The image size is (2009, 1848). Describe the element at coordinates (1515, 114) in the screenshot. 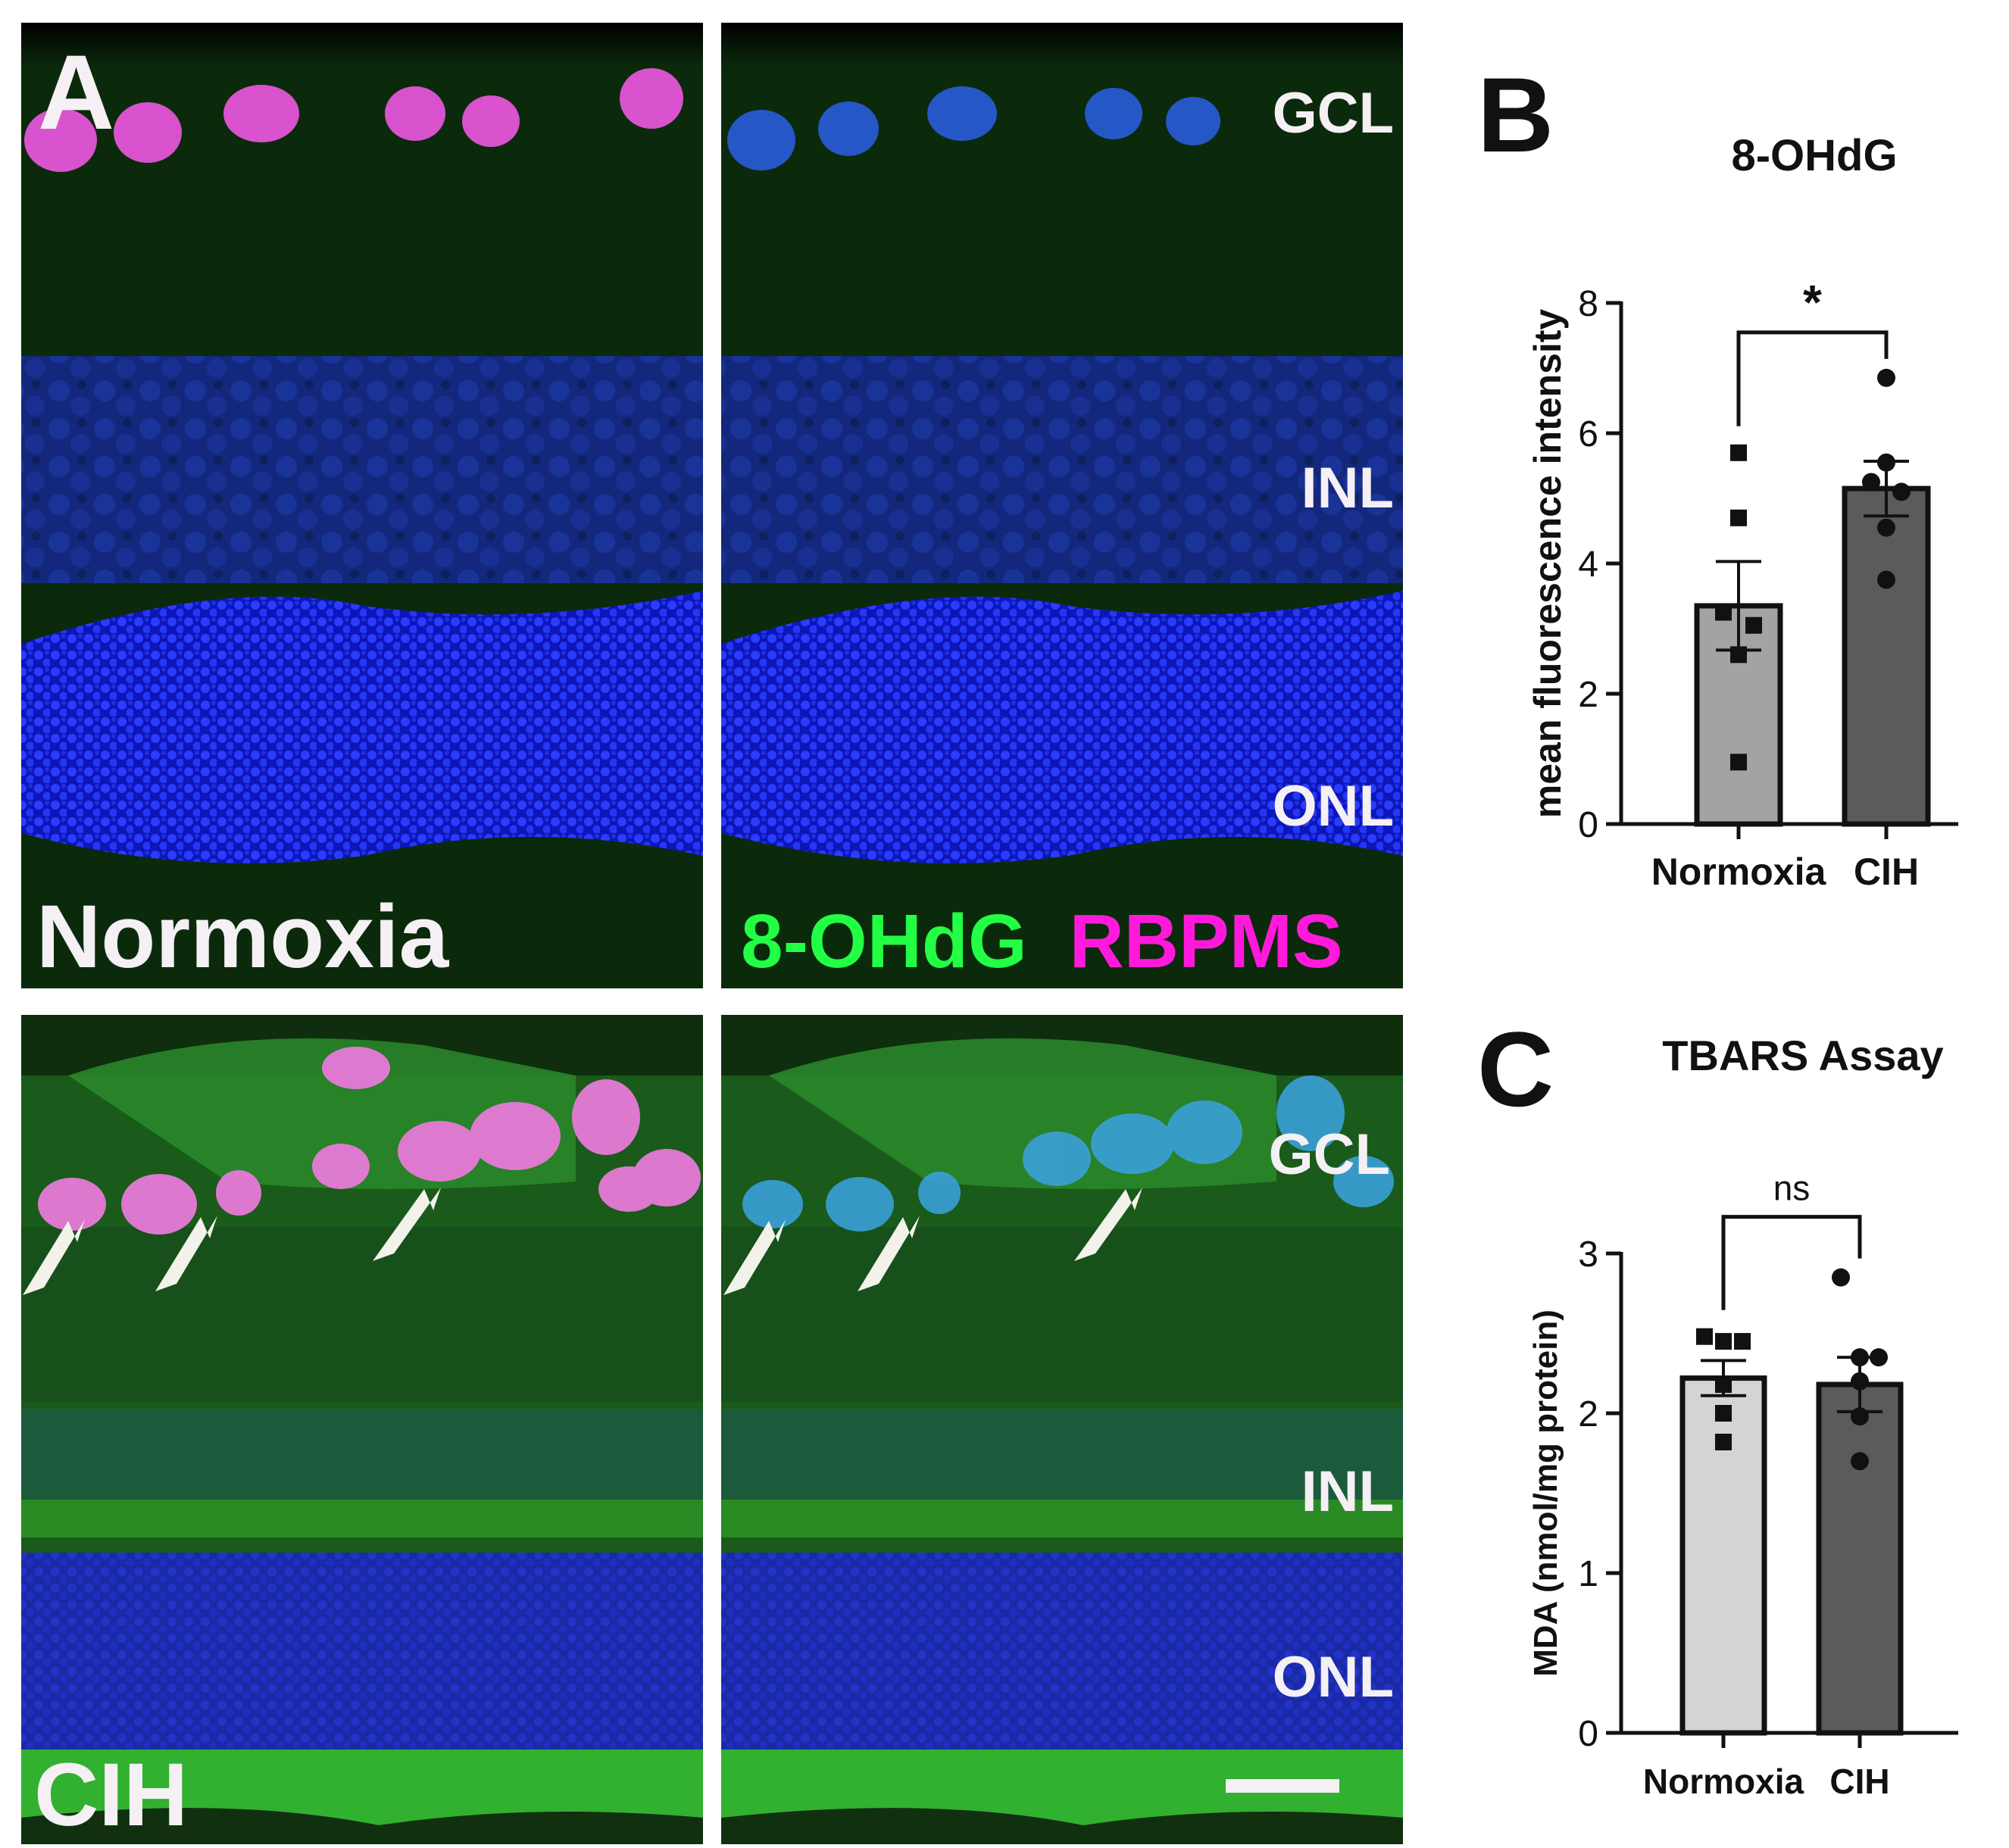

I see `panel-label-b: B` at that location.